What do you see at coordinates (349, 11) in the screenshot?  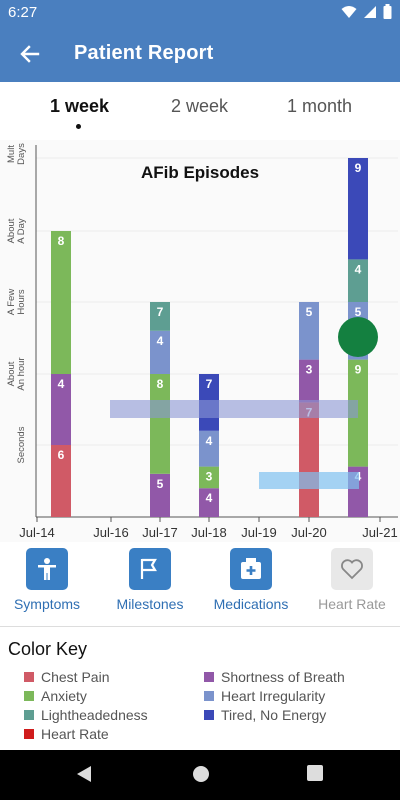 I see `wifi-icon` at bounding box center [349, 11].